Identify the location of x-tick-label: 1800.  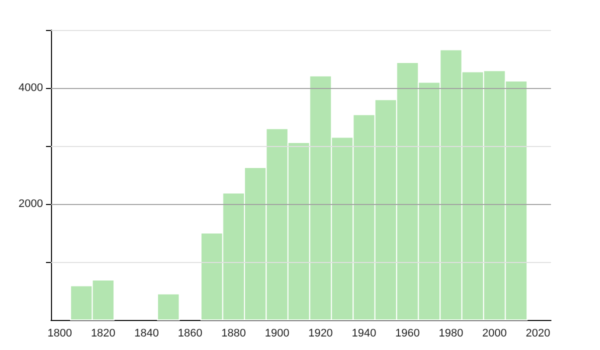
(59, 334).